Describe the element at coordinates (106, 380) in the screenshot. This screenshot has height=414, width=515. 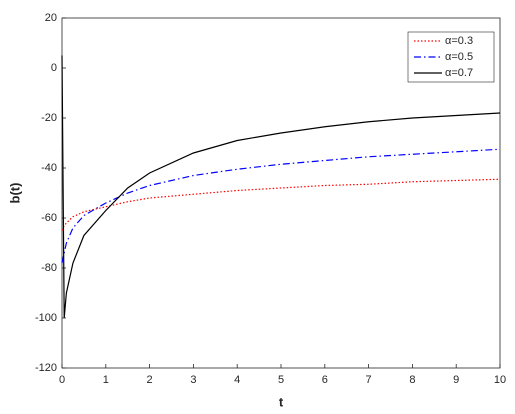
I see `x-tick-label: 1` at that location.